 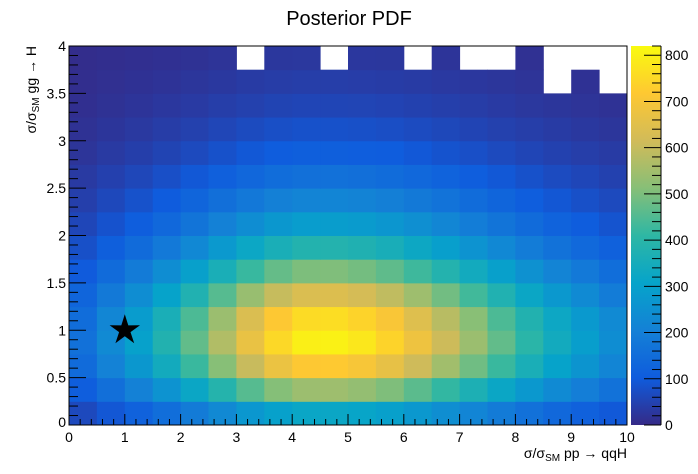 What do you see at coordinates (57, 234) in the screenshot?
I see `y-tick-labels: 0 0.5 1 1.5 2 2.5 3 3.5 4` at bounding box center [57, 234].